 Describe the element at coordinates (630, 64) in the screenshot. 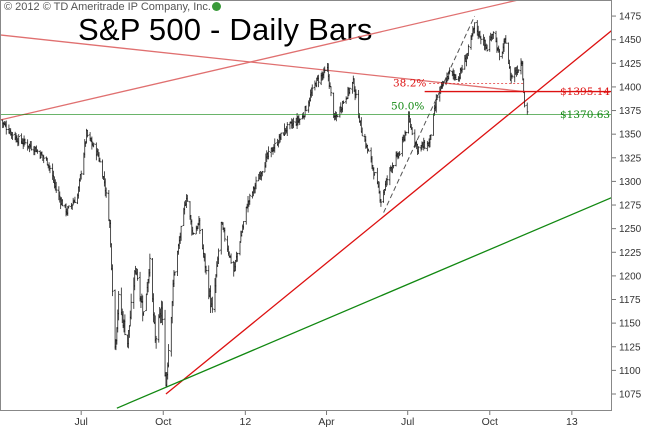

I see `y-tick-label: 1425` at that location.